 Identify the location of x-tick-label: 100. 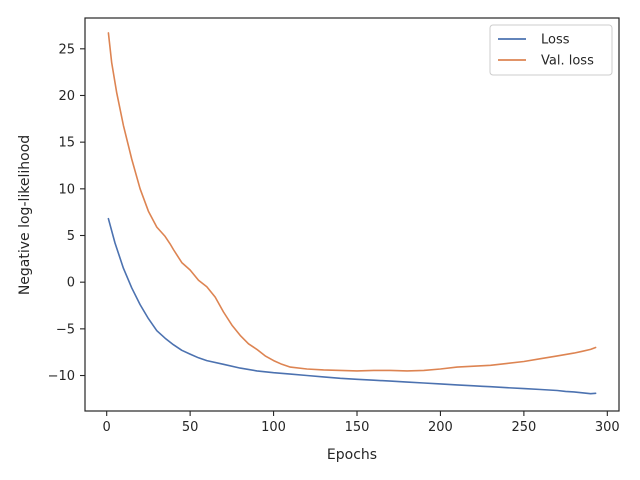
(273, 427).